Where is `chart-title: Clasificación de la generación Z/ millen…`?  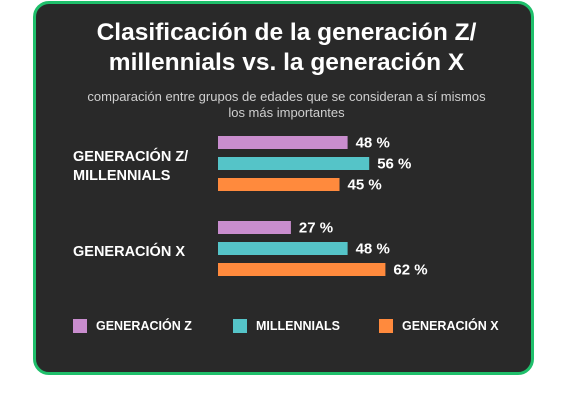
chart-title: Clasificación de la generación Z/ millen… is located at coordinates (286, 47).